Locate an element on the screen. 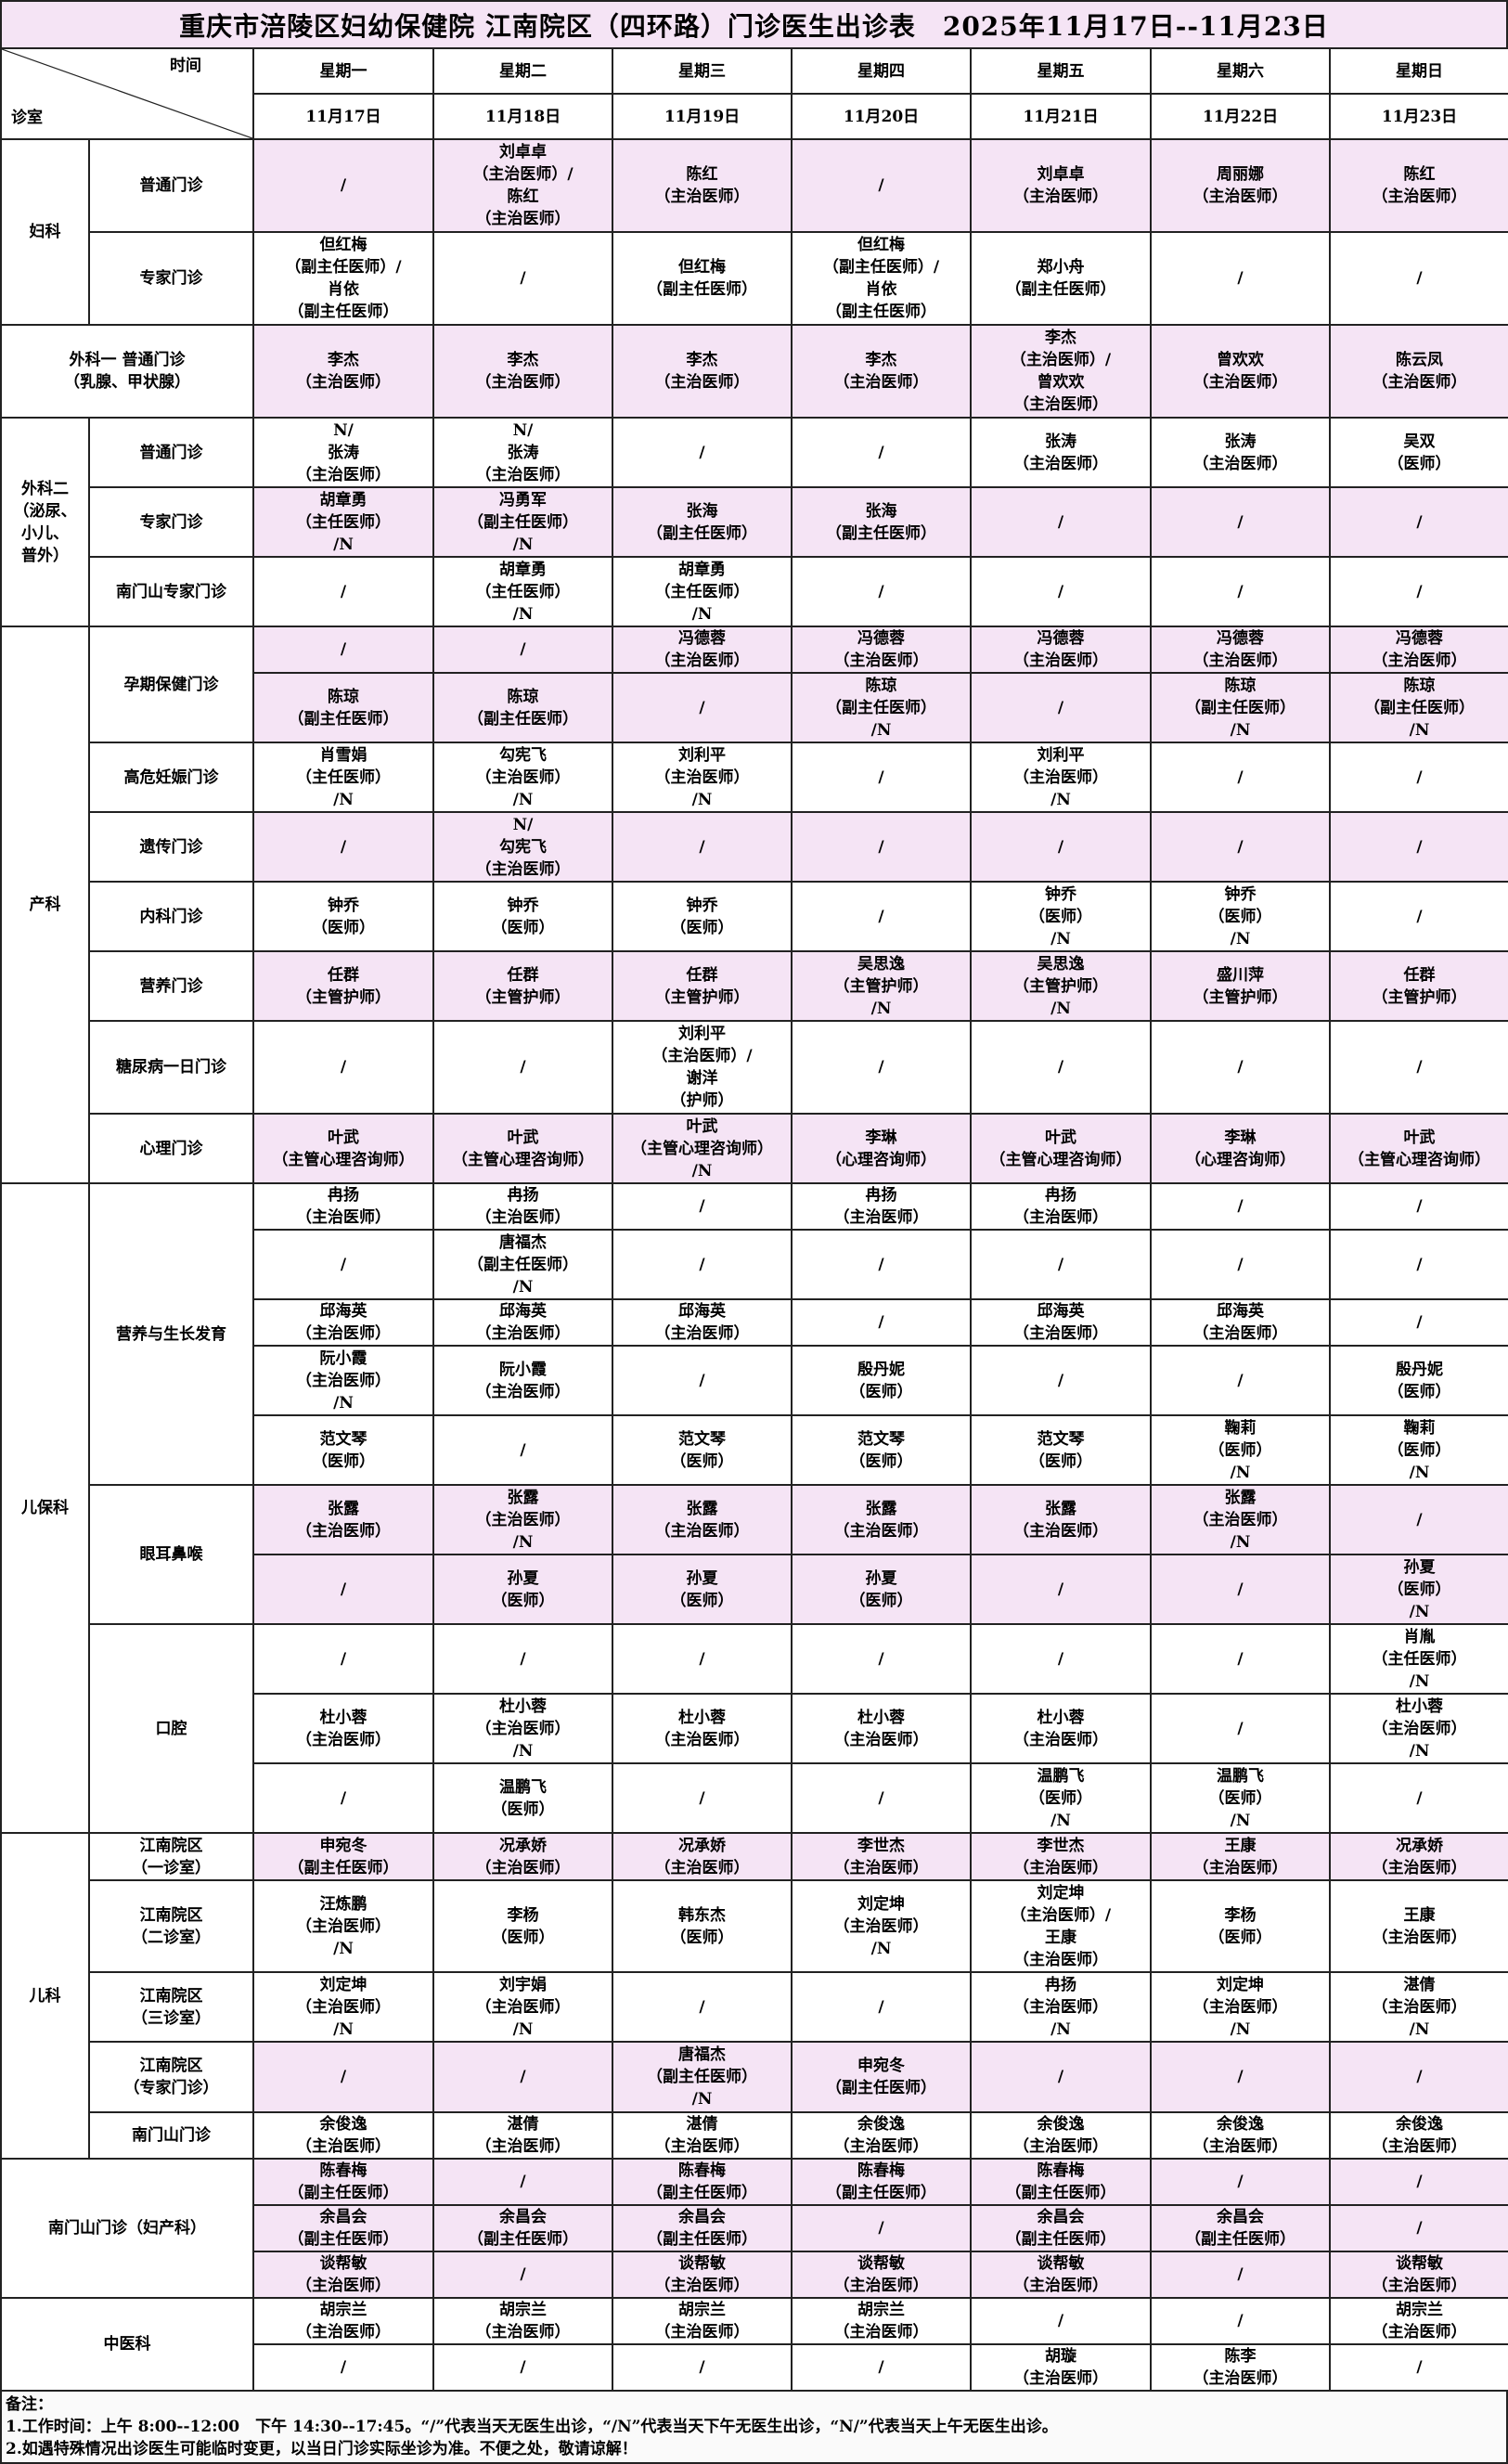 Image resolution: width=1508 pixels, height=2464 pixels. clinic-name: 江南院区 （专家门诊） is located at coordinates (171, 2077).